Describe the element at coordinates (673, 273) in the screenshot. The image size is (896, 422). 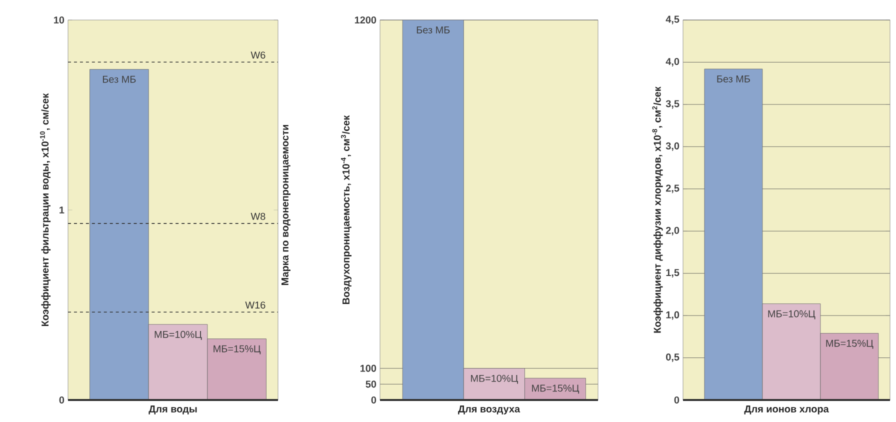
I see `y-tick-label: 1,5` at that location.